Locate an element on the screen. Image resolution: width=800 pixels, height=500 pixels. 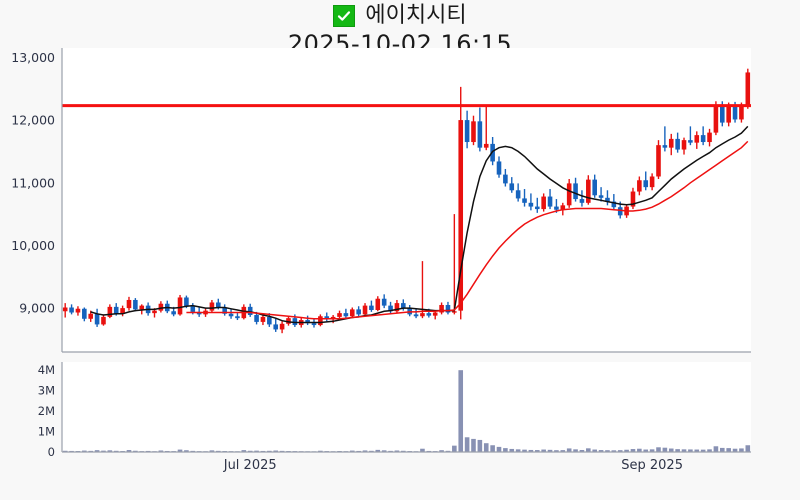
page-title: 에이치시티 is located at coordinates (416, 15).